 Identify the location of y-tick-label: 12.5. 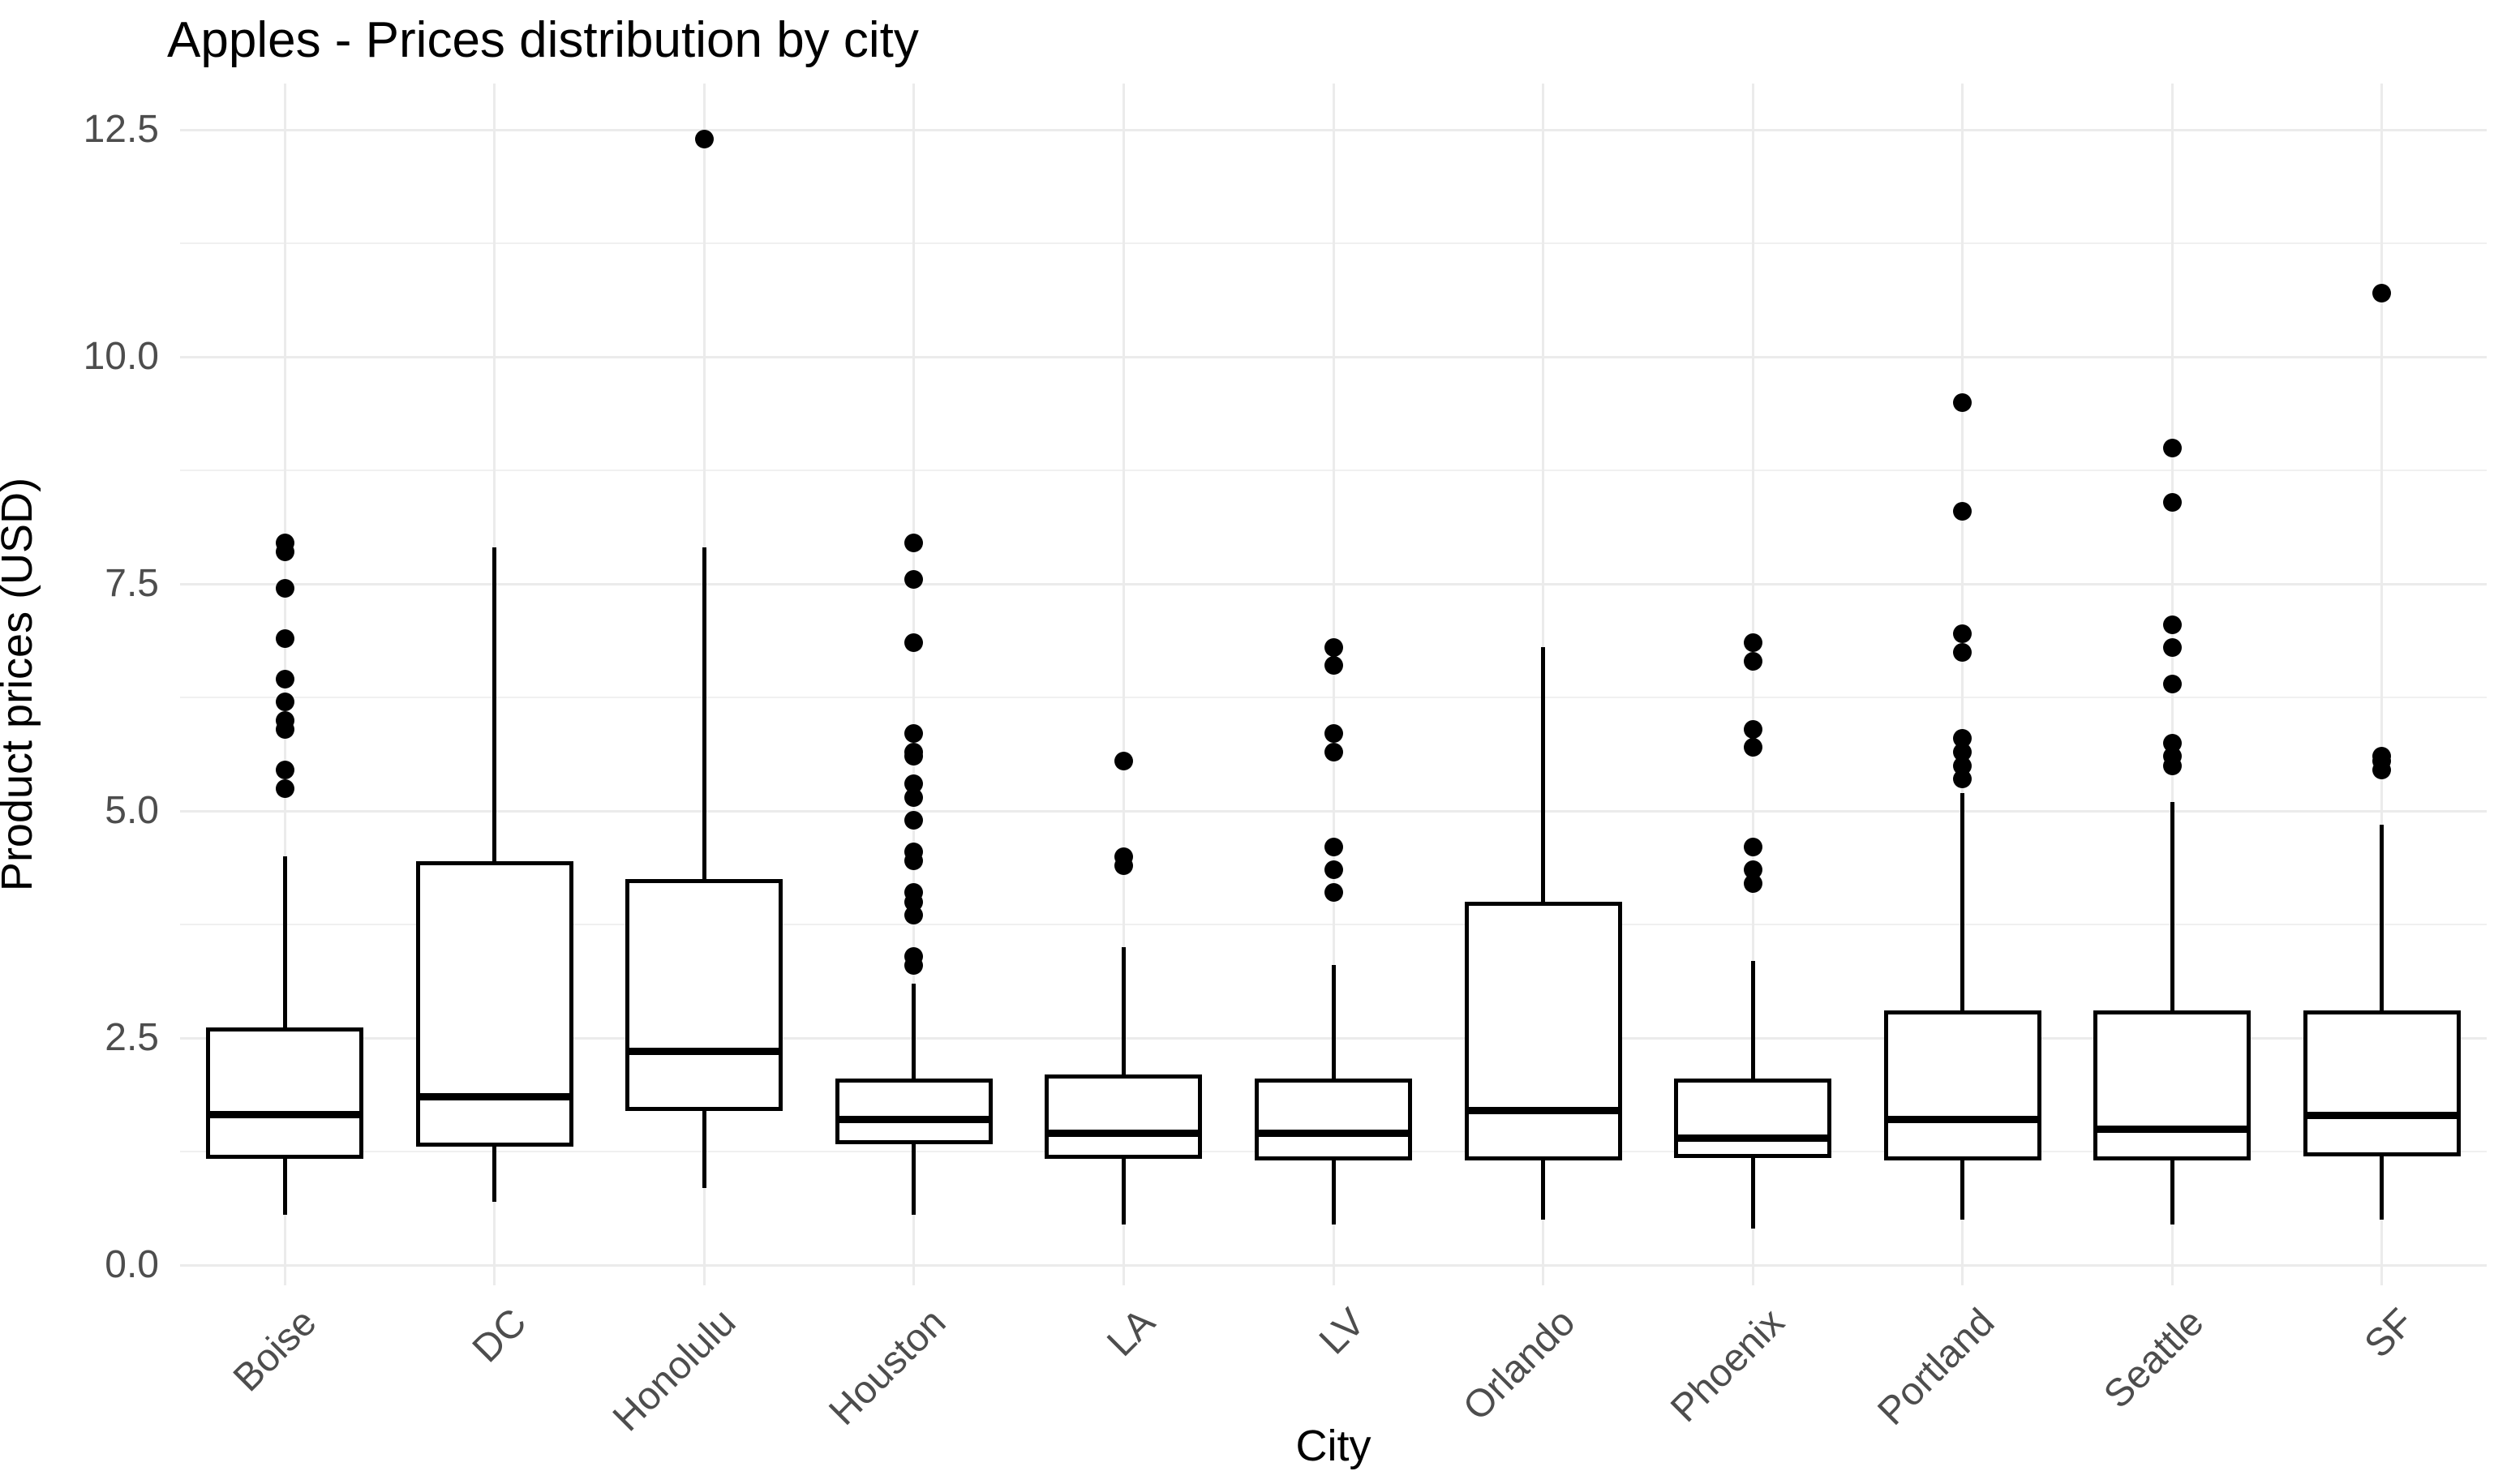
(121, 129).